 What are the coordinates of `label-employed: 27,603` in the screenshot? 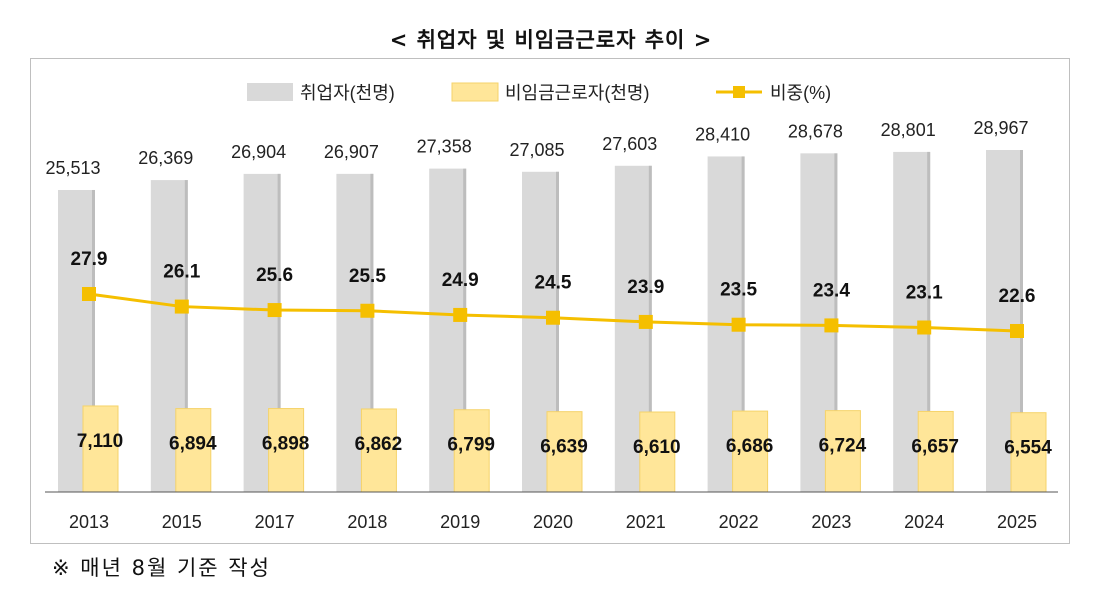 It's located at (629, 144).